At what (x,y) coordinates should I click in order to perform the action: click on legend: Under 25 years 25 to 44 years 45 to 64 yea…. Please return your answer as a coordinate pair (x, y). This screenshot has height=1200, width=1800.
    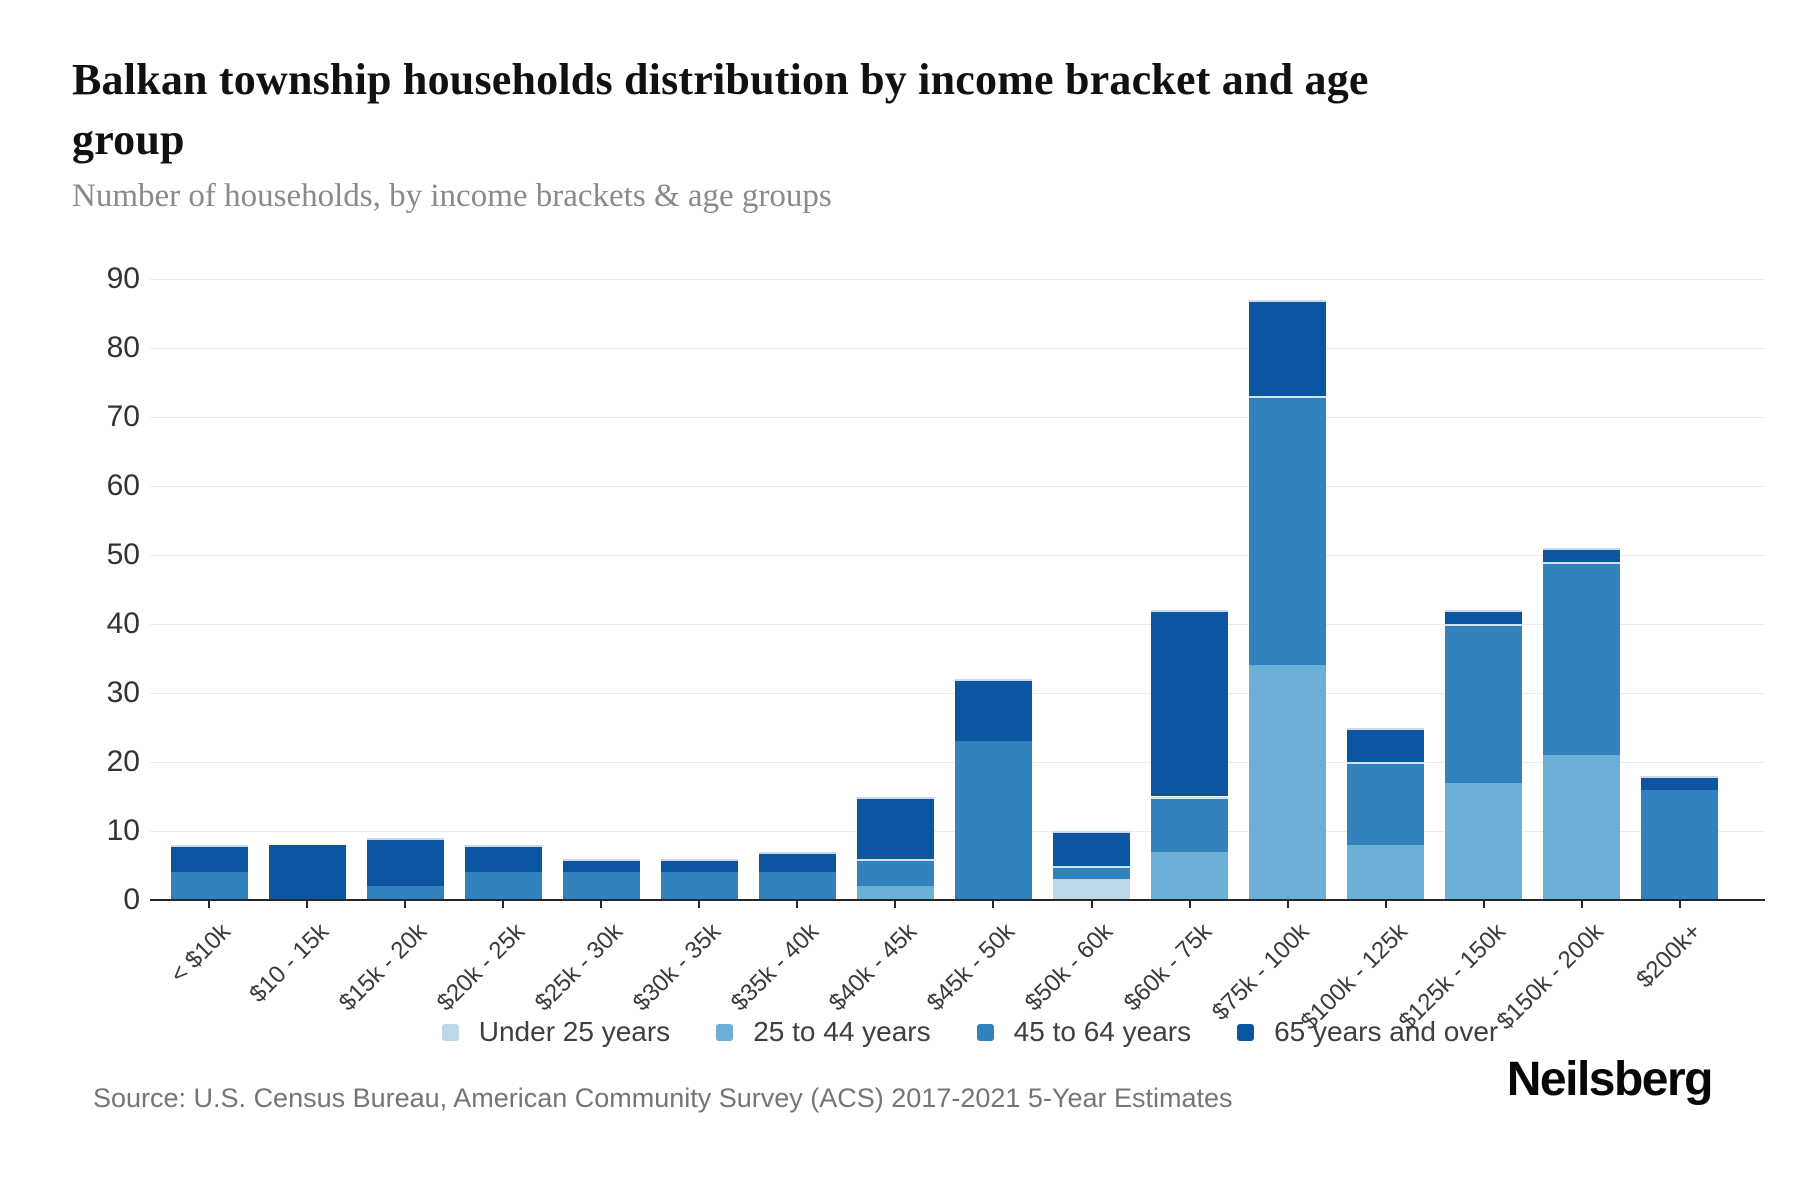
    Looking at the image, I should click on (970, 1032).